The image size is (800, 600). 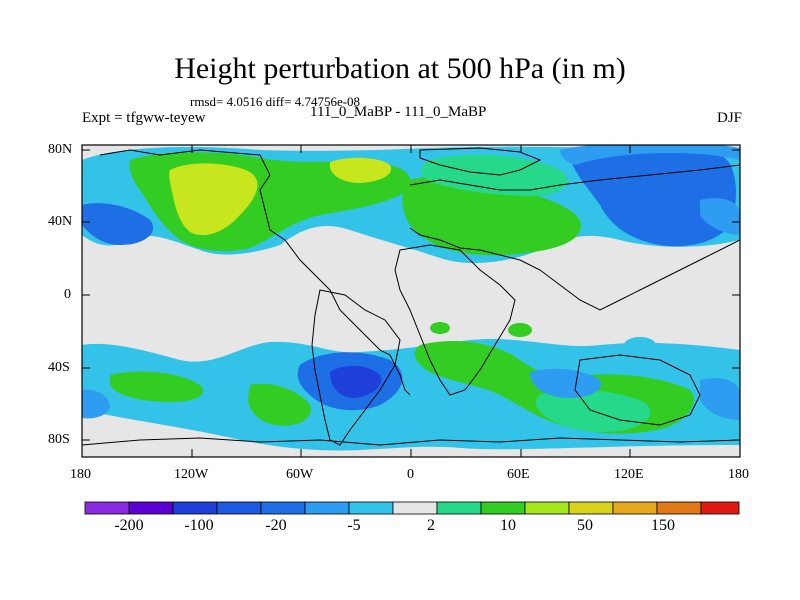 I want to click on nh-blue-left, so click(x=118, y=224).